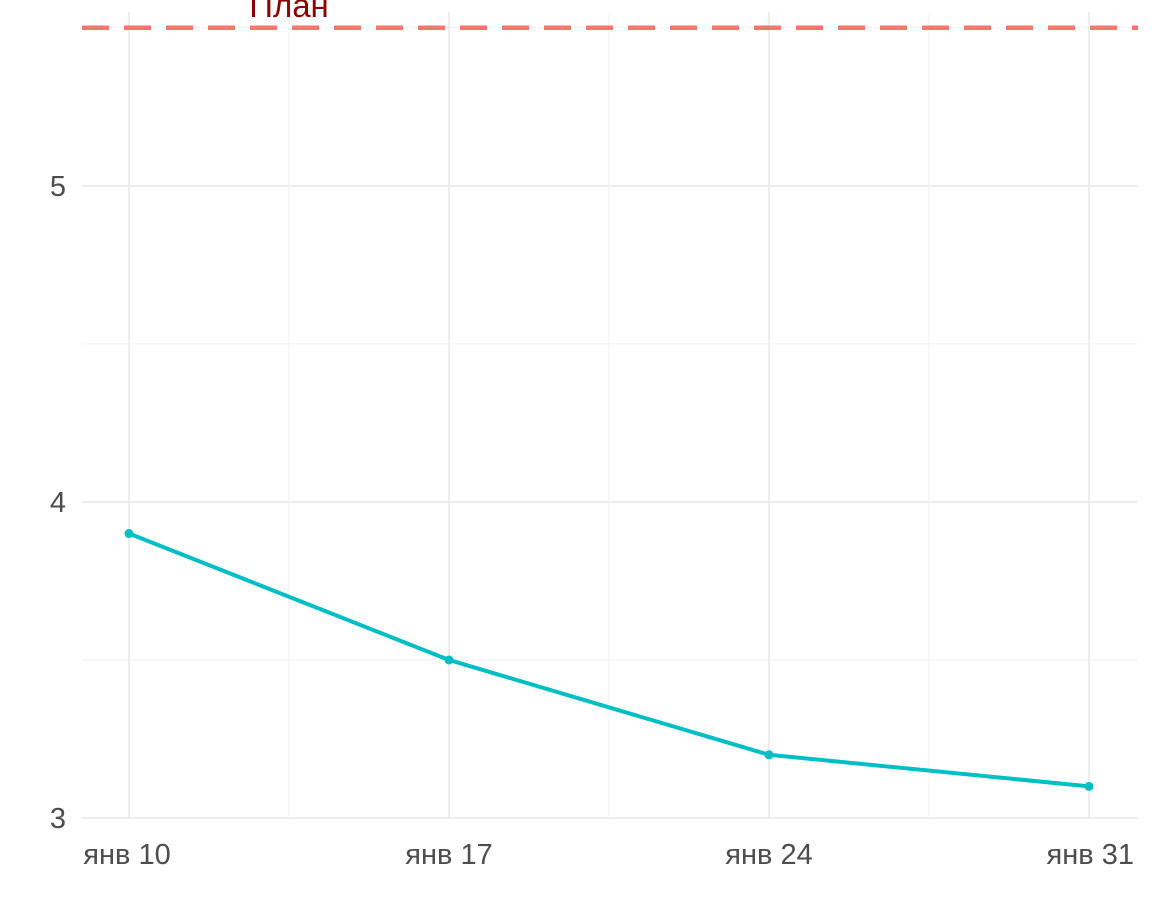  I want to click on y-axis-tick-labels: 3 4 5, so click(58, 503).